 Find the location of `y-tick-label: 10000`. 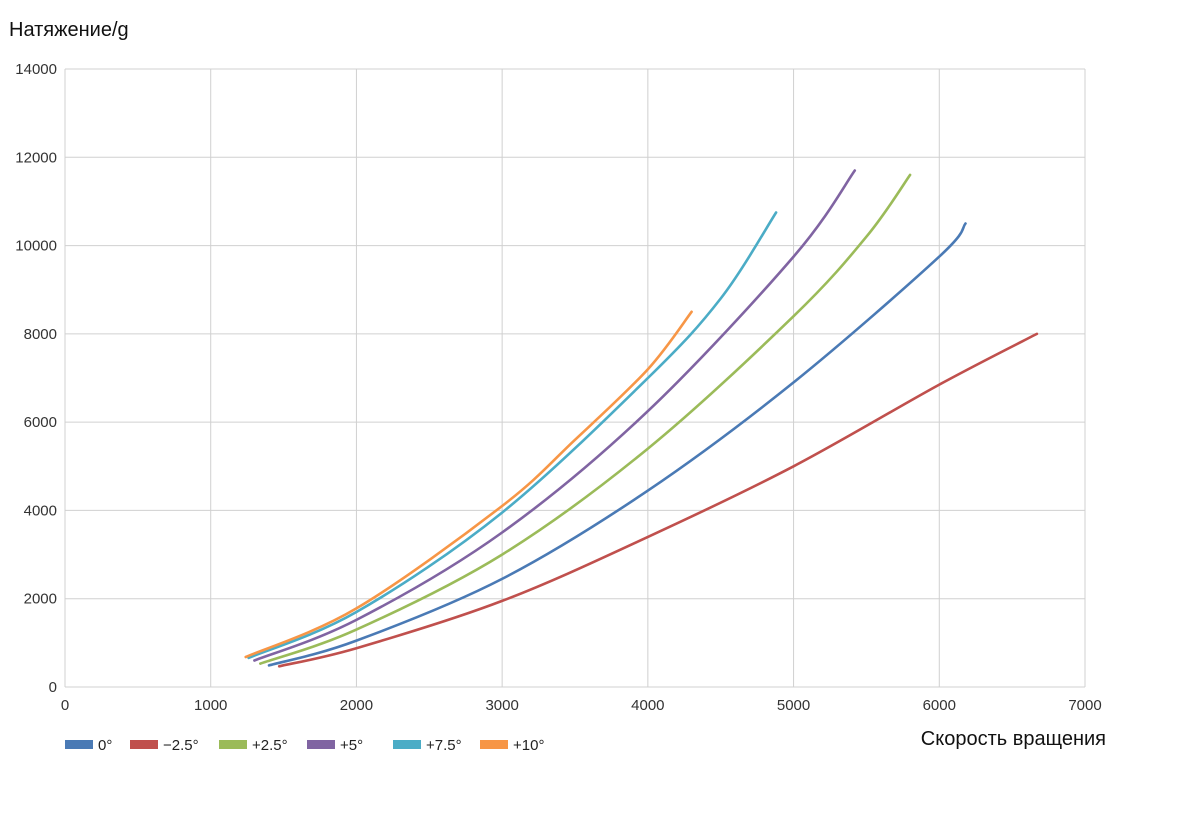

y-tick-label: 10000 is located at coordinates (36, 246).